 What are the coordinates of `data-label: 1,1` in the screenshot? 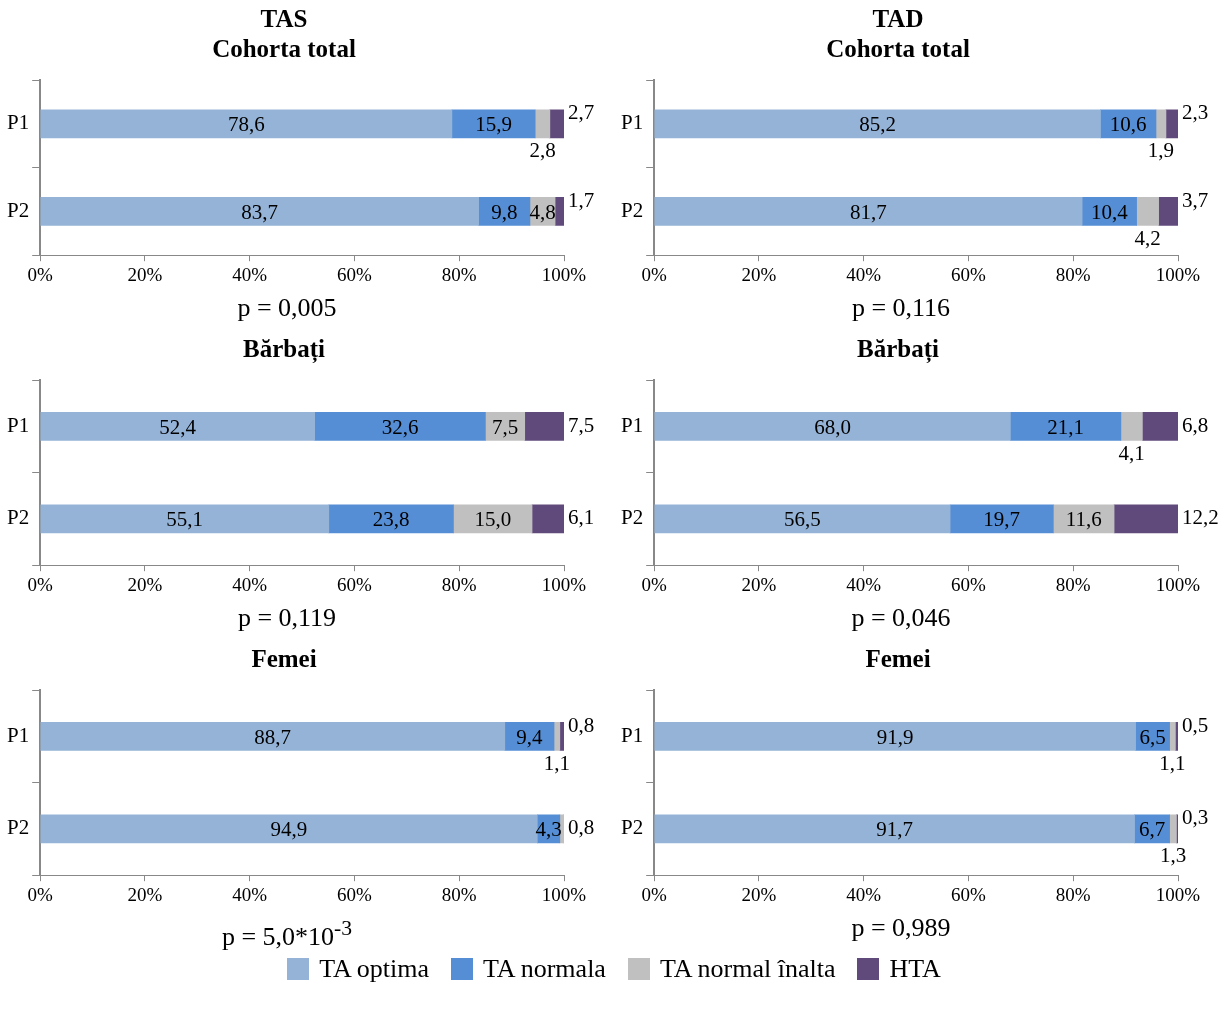 It's located at (1172, 762).